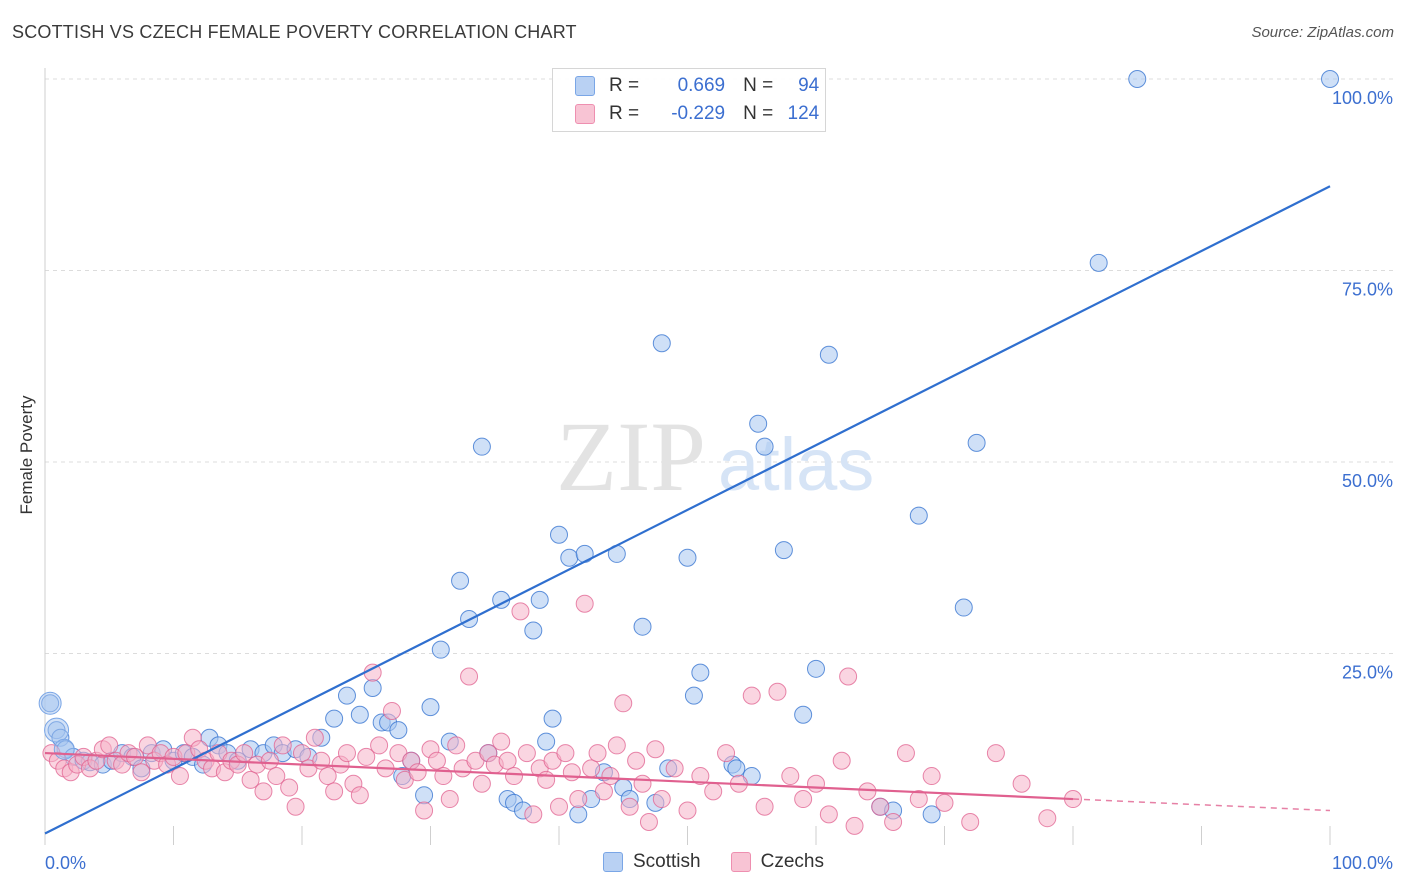 The image size is (1406, 892). What do you see at coordinates (803, 113) in the screenshot?
I see `legend-n-value-czechs: 124` at bounding box center [803, 113].